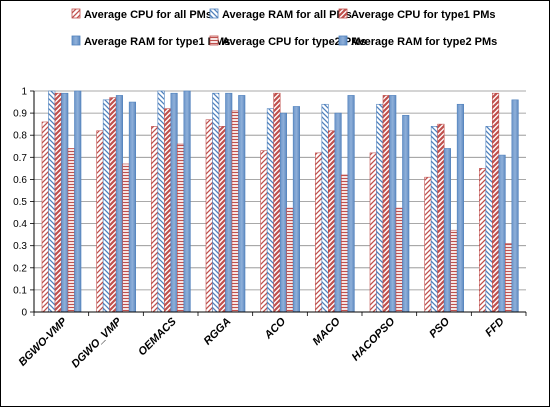  Describe the element at coordinates (148, 15) in the screenshot. I see `legend-label: Average CPU for all PMs` at that location.